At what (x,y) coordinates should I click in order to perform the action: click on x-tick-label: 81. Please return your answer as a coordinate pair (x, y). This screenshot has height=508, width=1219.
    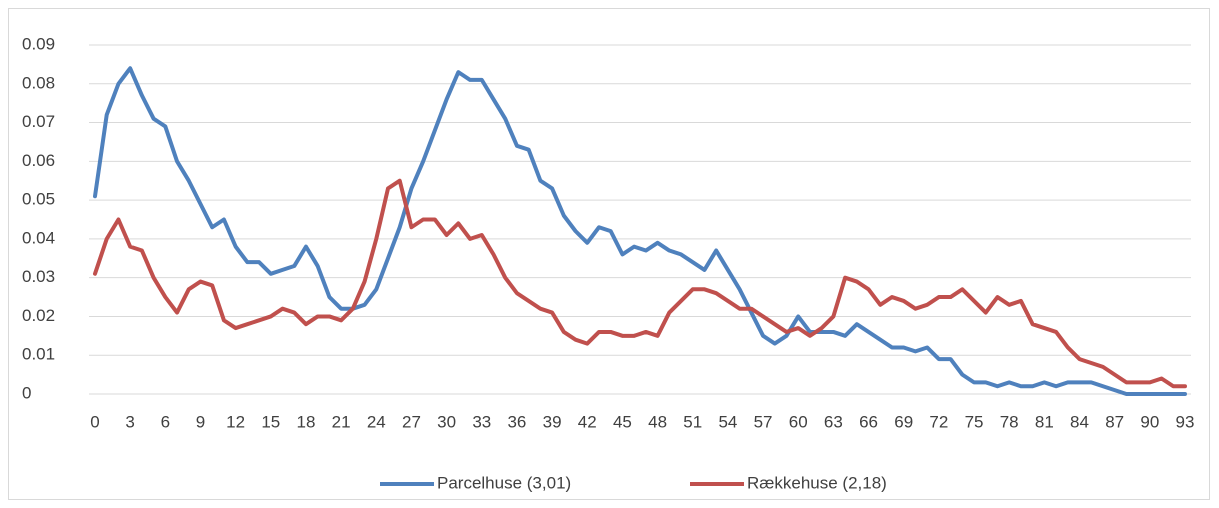
    Looking at the image, I should click on (1044, 421).